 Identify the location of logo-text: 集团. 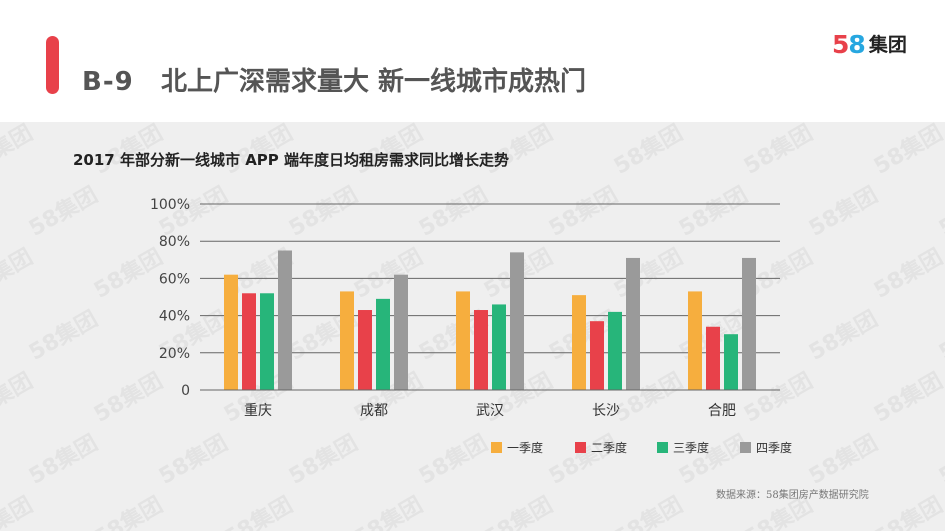
(887, 45).